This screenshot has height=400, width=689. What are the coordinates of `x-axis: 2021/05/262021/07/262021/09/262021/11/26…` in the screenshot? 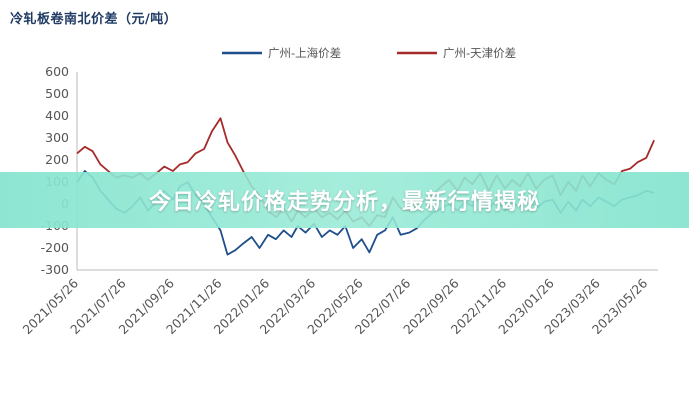 It's located at (335, 306).